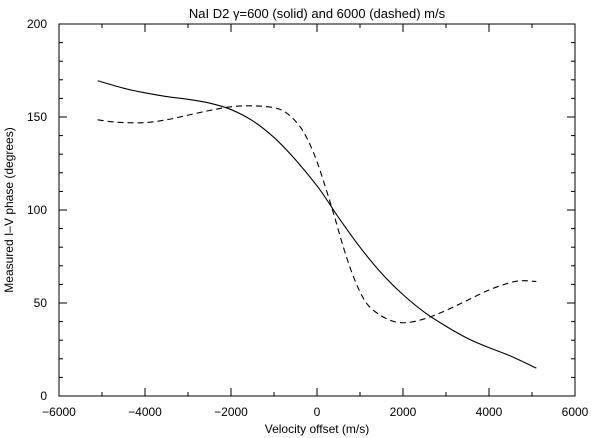 This screenshot has width=598, height=438. Describe the element at coordinates (37, 117) in the screenshot. I see `y-tick-label: 150` at that location.